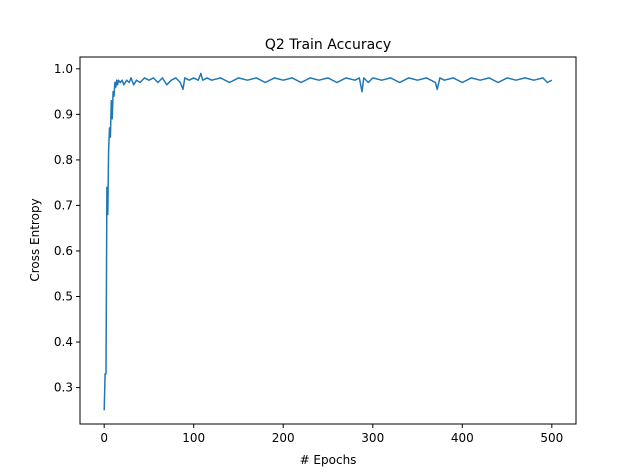  Describe the element at coordinates (193, 438) in the screenshot. I see `x-tick-label: 100` at that location.